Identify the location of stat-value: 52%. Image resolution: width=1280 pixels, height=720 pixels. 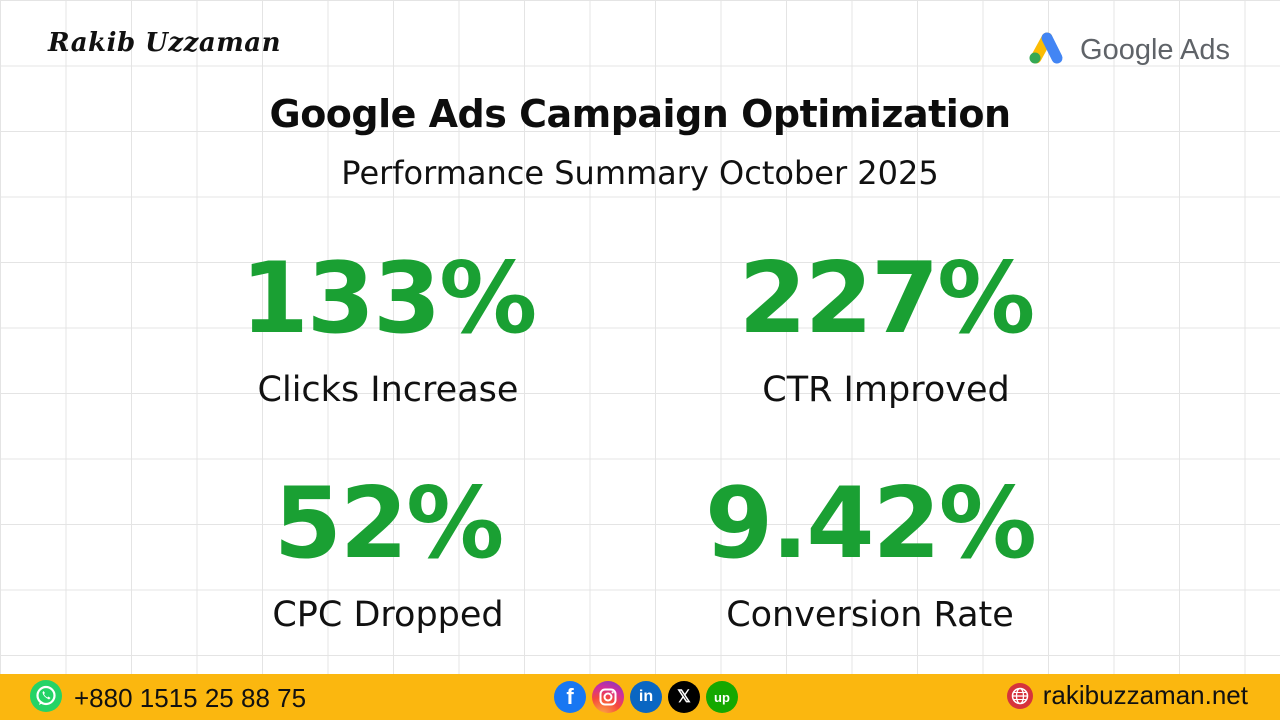
(389, 524).